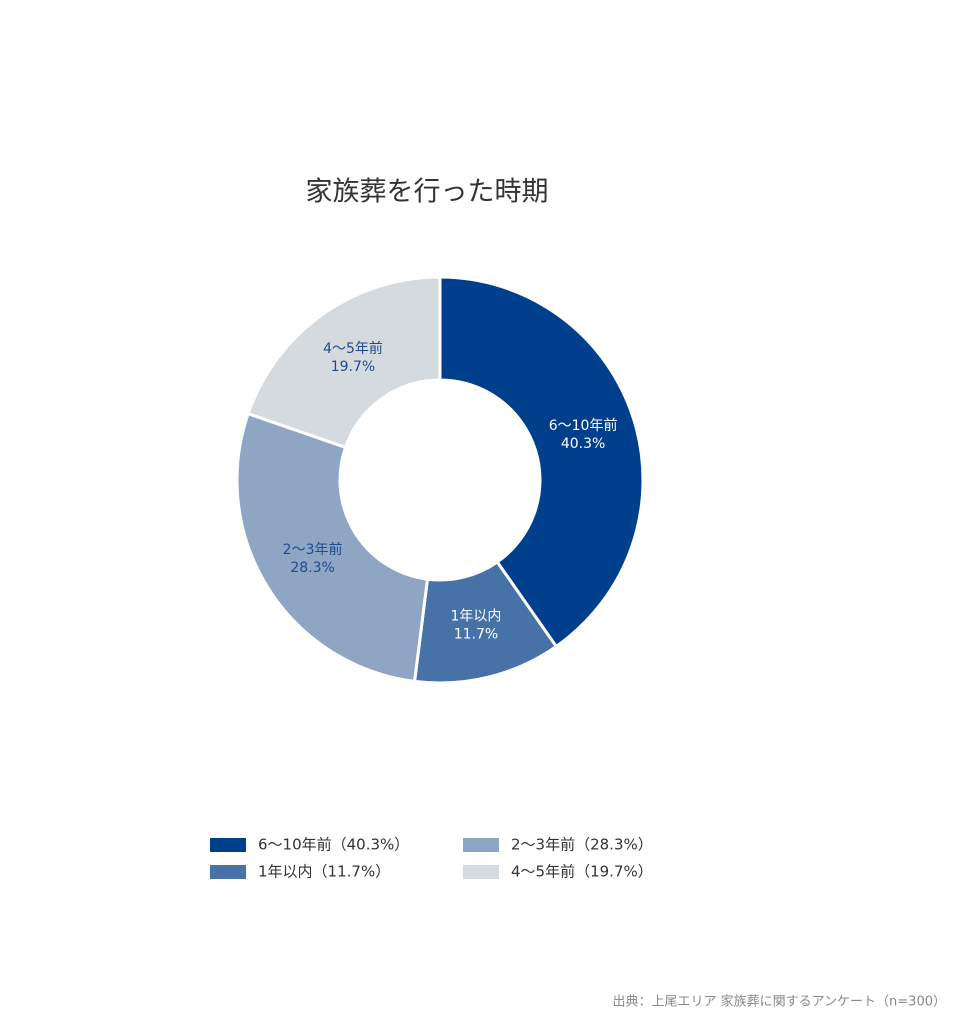  What do you see at coordinates (779, 1002) in the screenshot?
I see `source-note: 出典：上尾エリア 家族葬に関するアンケート（n=300）` at bounding box center [779, 1002].